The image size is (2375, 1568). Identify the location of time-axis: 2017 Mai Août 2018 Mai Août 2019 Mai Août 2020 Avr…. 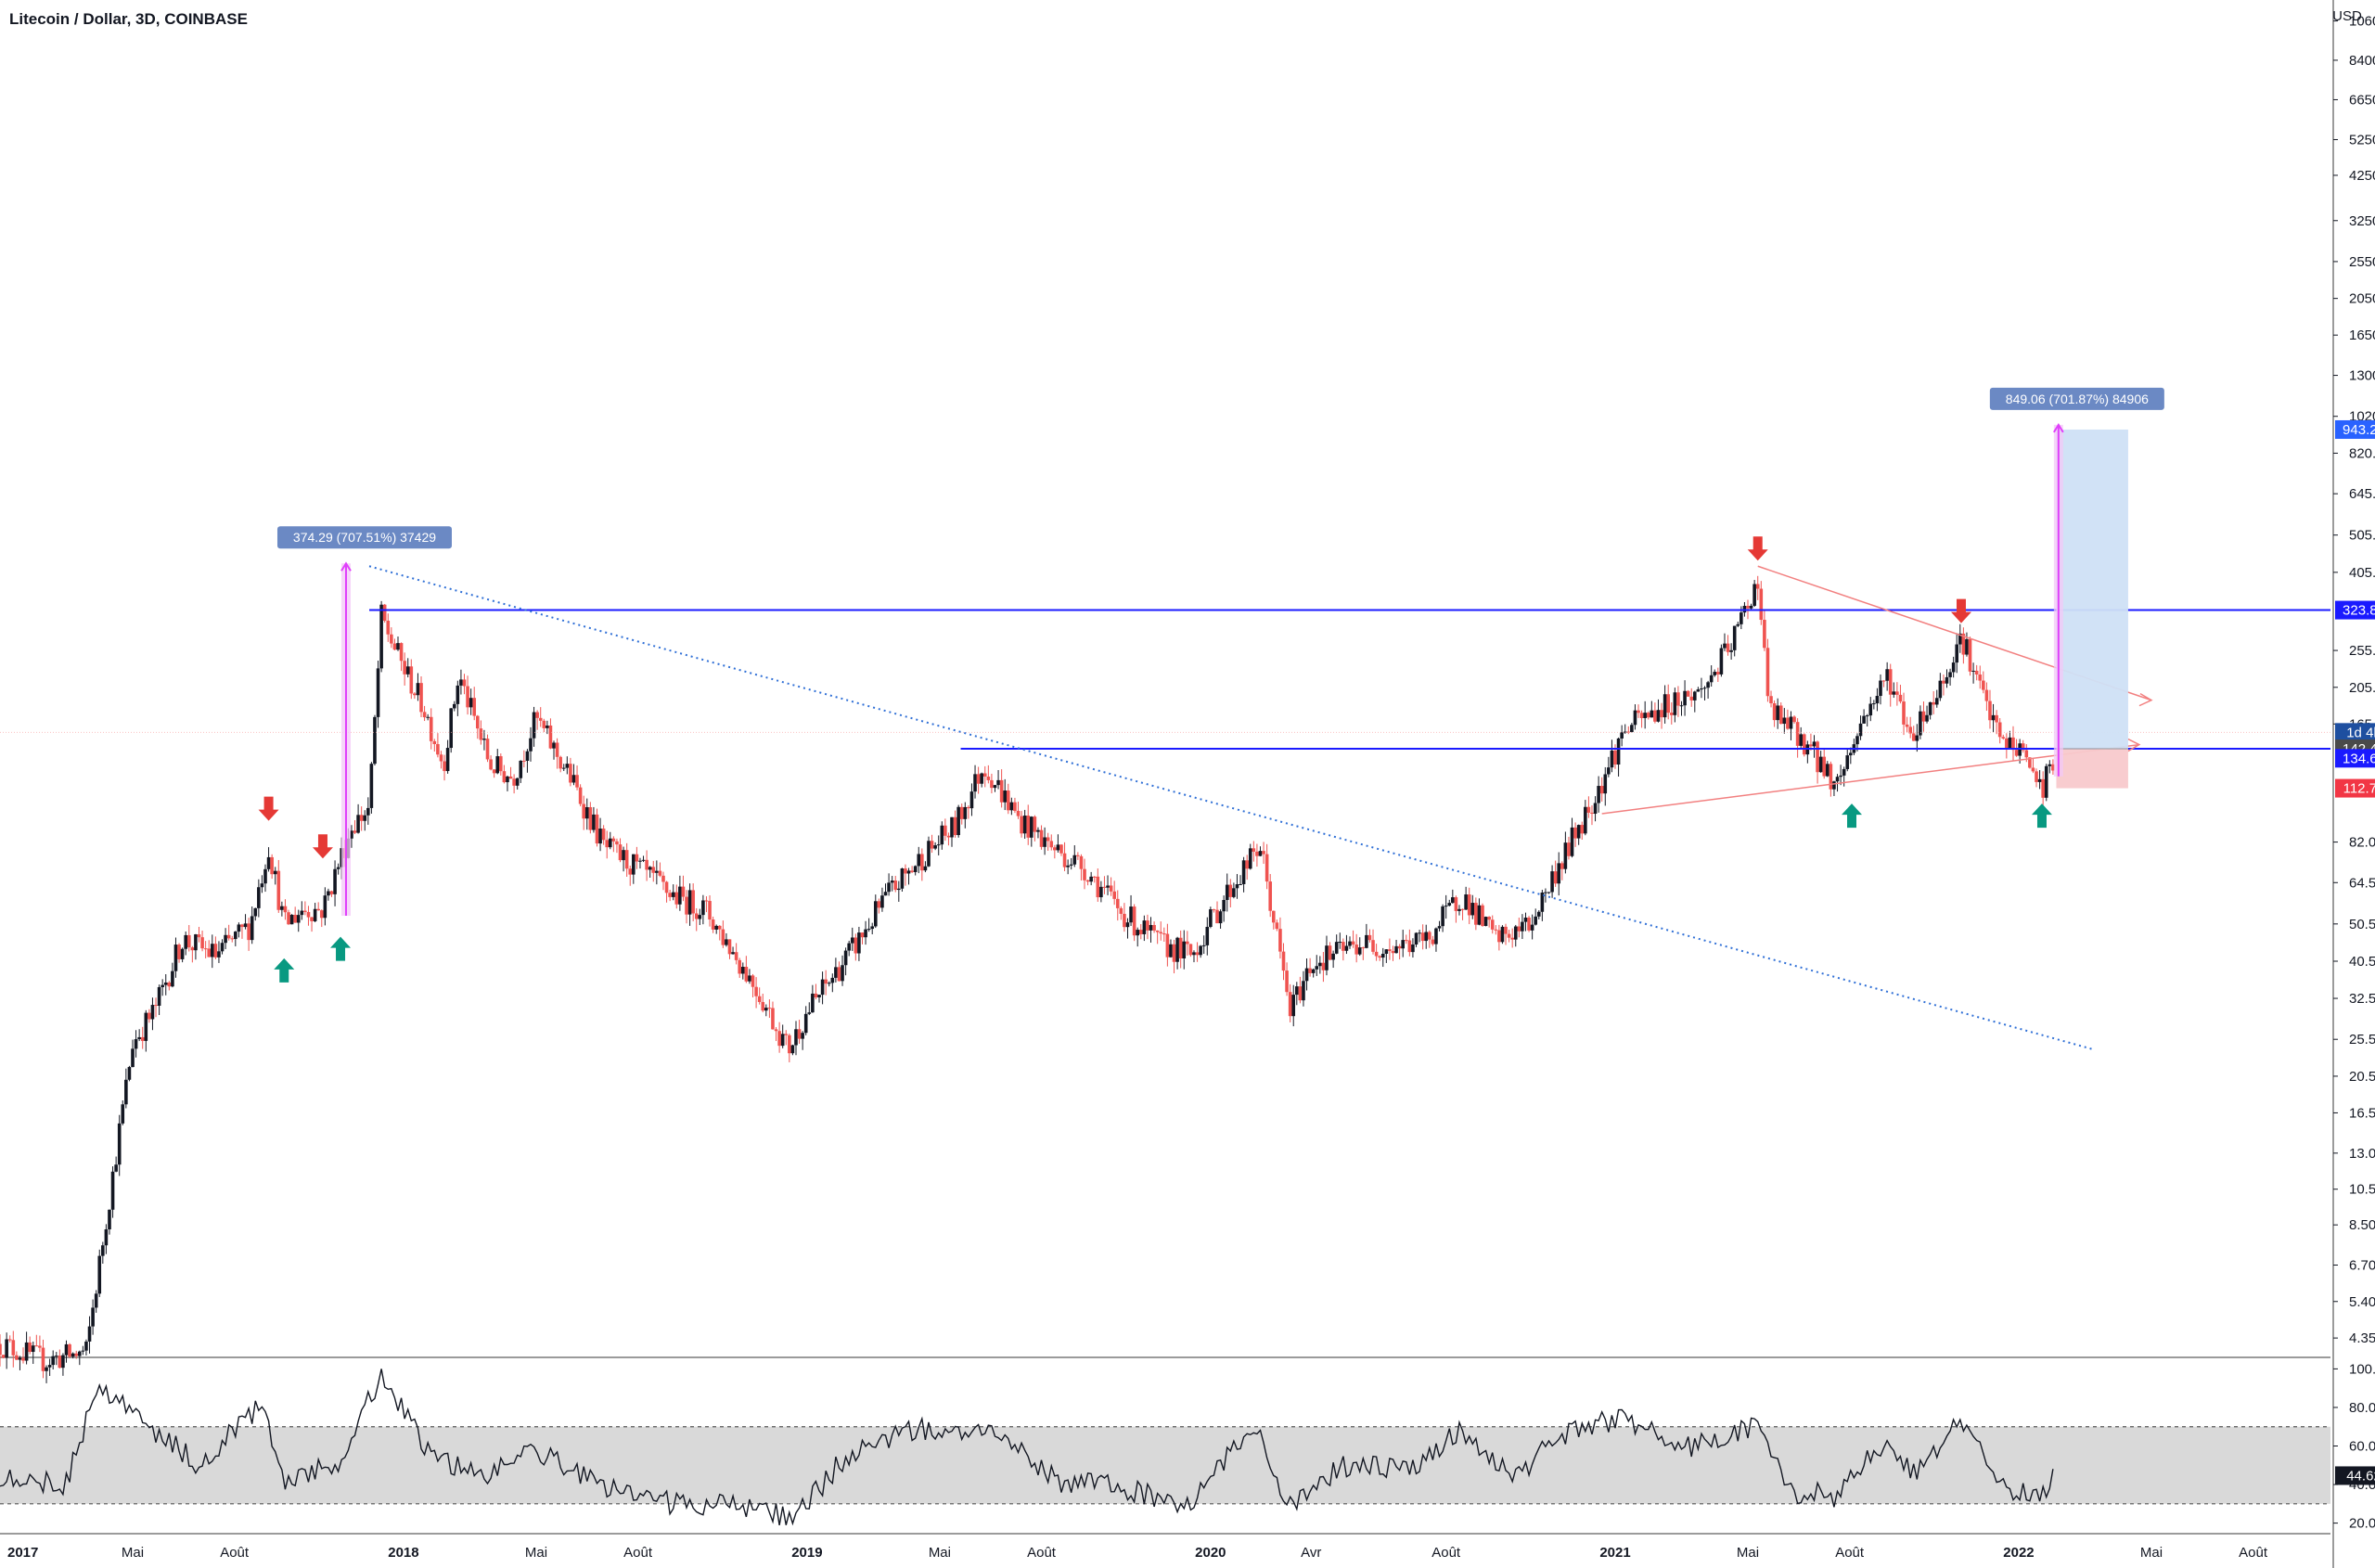
(1137, 1553).